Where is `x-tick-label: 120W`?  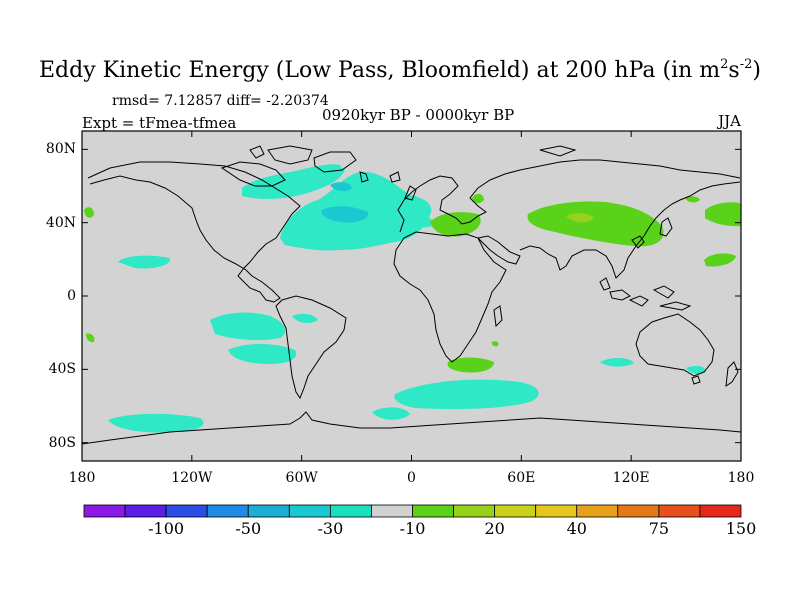
x-tick-label: 120W is located at coordinates (192, 478).